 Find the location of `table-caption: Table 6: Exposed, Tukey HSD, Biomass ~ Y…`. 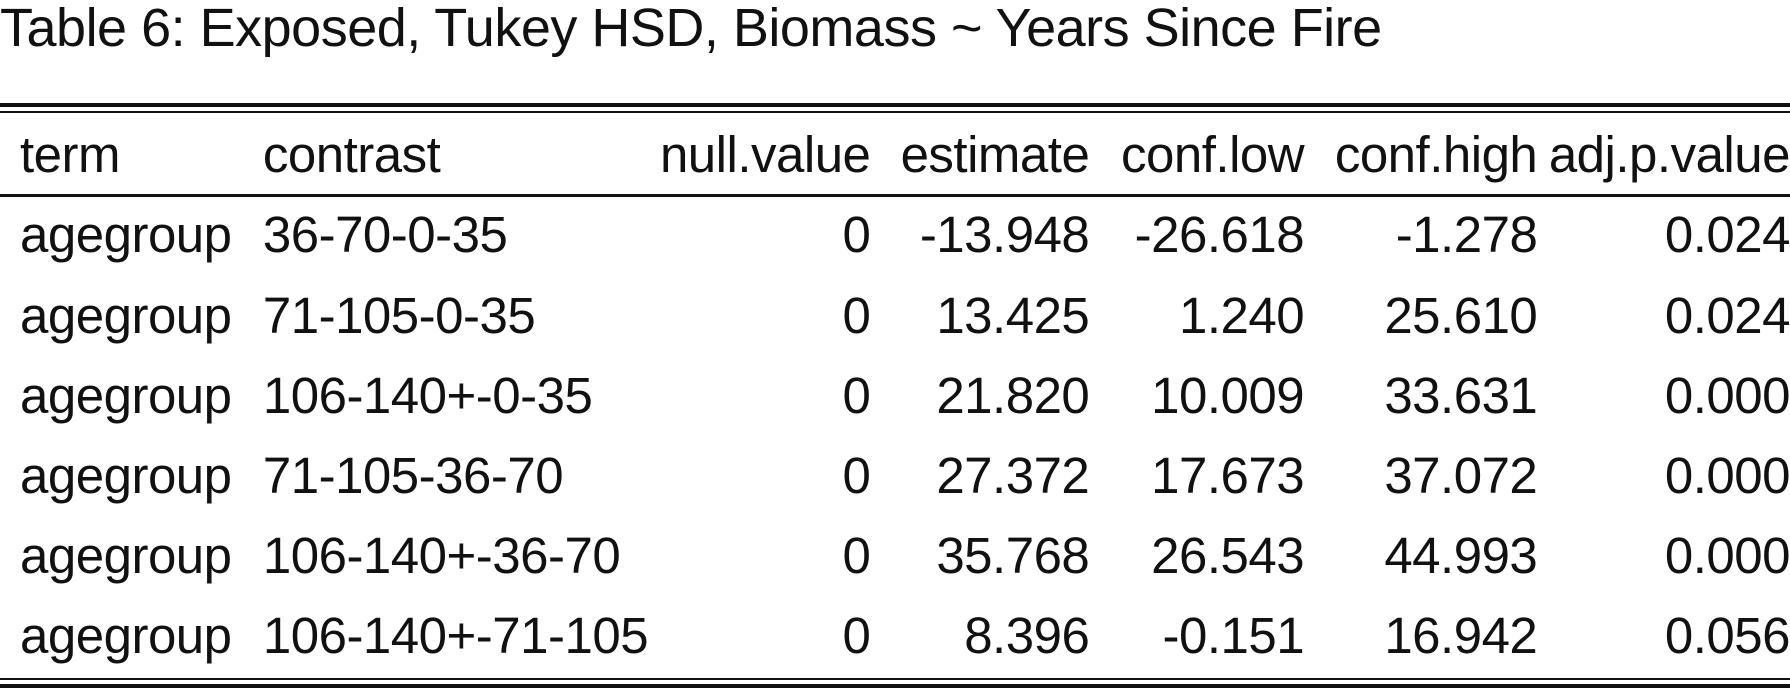

table-caption: Table 6: Exposed, Tukey HSD, Biomass ~ Y… is located at coordinates (691, 29).